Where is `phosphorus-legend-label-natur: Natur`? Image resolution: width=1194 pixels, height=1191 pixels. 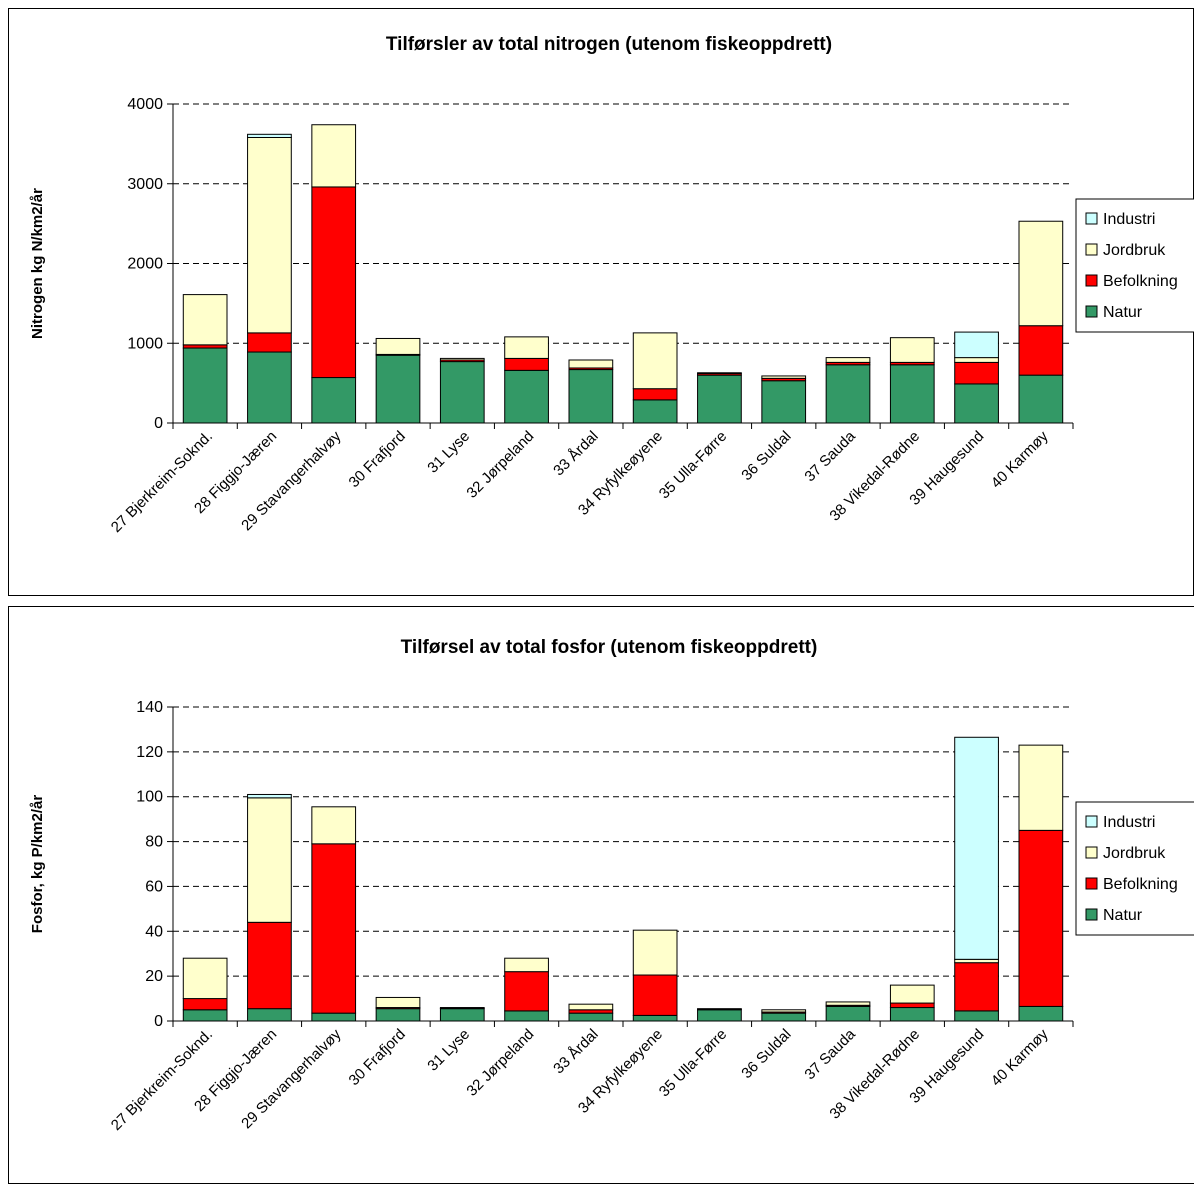
phosphorus-legend-label-natur: Natur is located at coordinates (1123, 915).